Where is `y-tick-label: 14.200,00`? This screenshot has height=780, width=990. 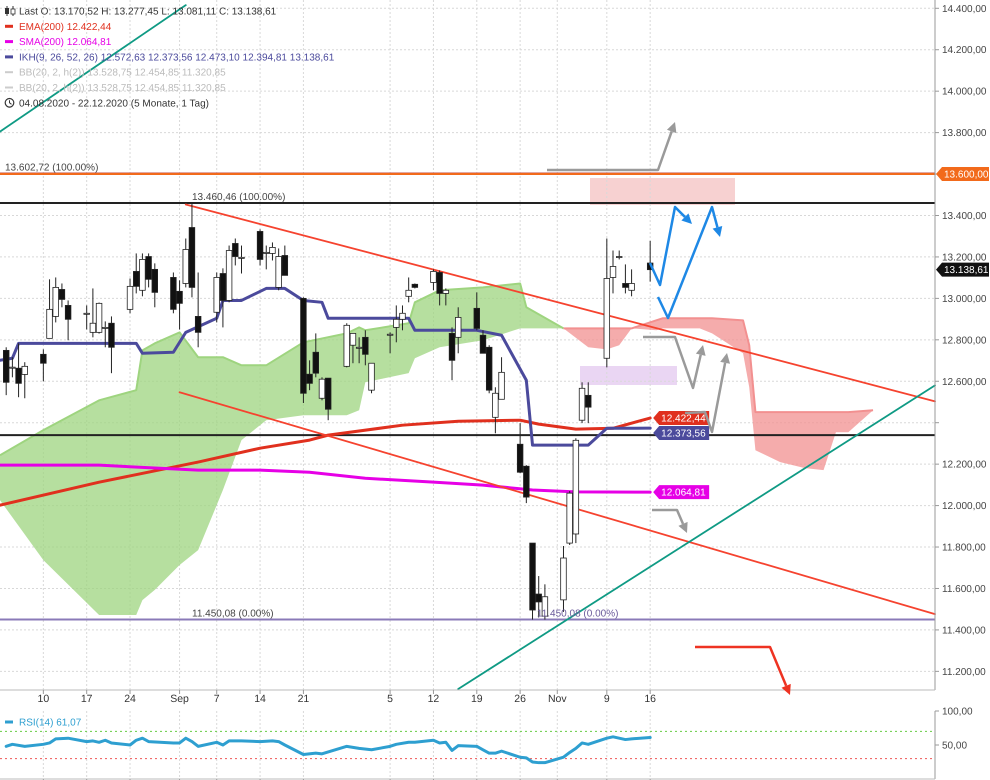 y-tick-label: 14.200,00 is located at coordinates (964, 50).